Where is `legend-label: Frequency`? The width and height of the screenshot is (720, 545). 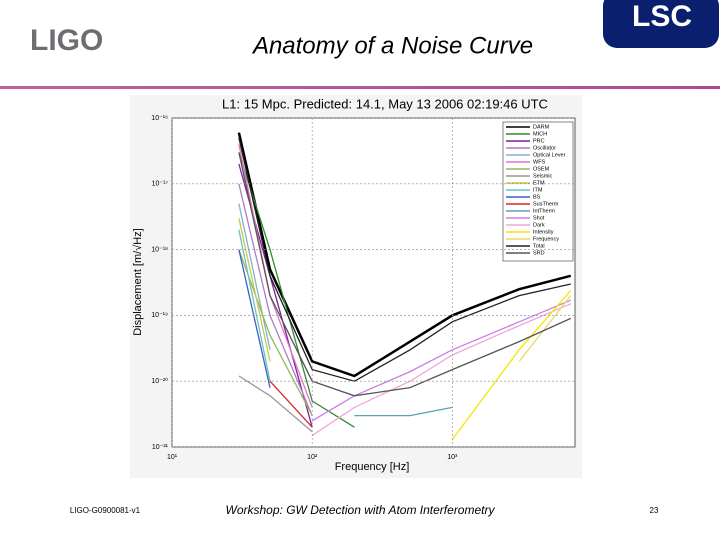
legend-label: Frequency is located at coordinates (546, 239).